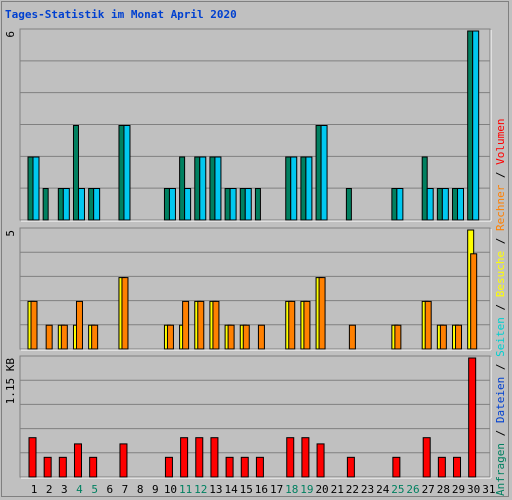 The height and width of the screenshot is (500, 512). What do you see at coordinates (155, 489) in the screenshot?
I see `x-tick-label-day-9: 9` at bounding box center [155, 489].